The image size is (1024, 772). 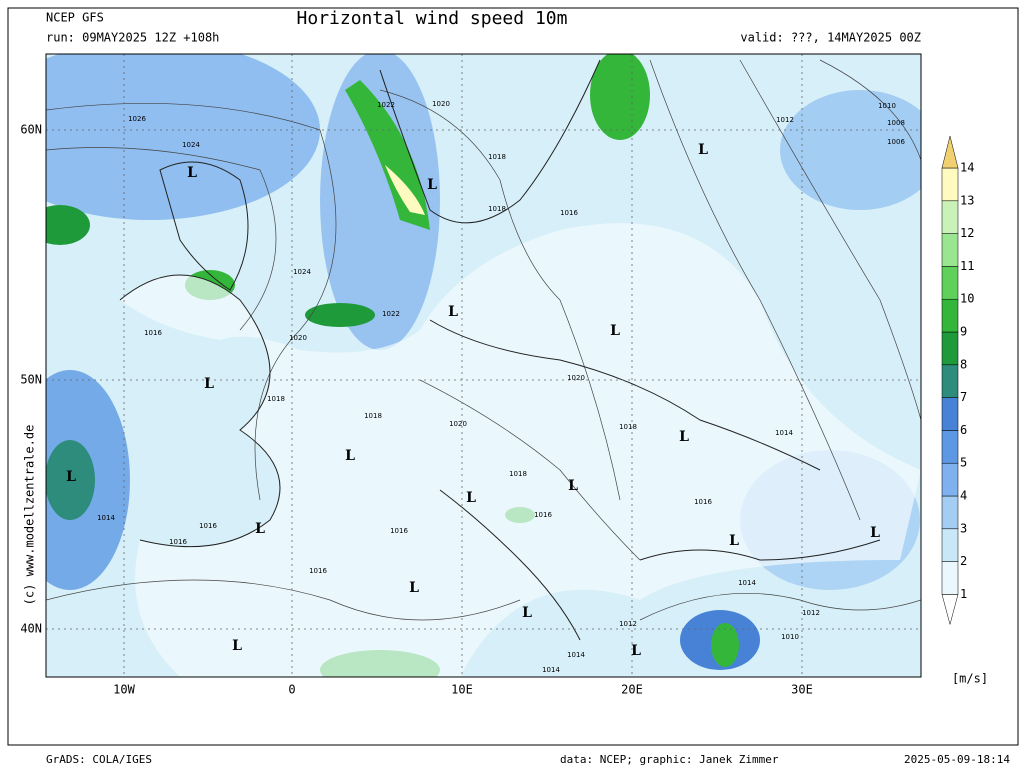 What do you see at coordinates (963, 430) in the screenshot?
I see `colorbar-label: 6` at bounding box center [963, 430].